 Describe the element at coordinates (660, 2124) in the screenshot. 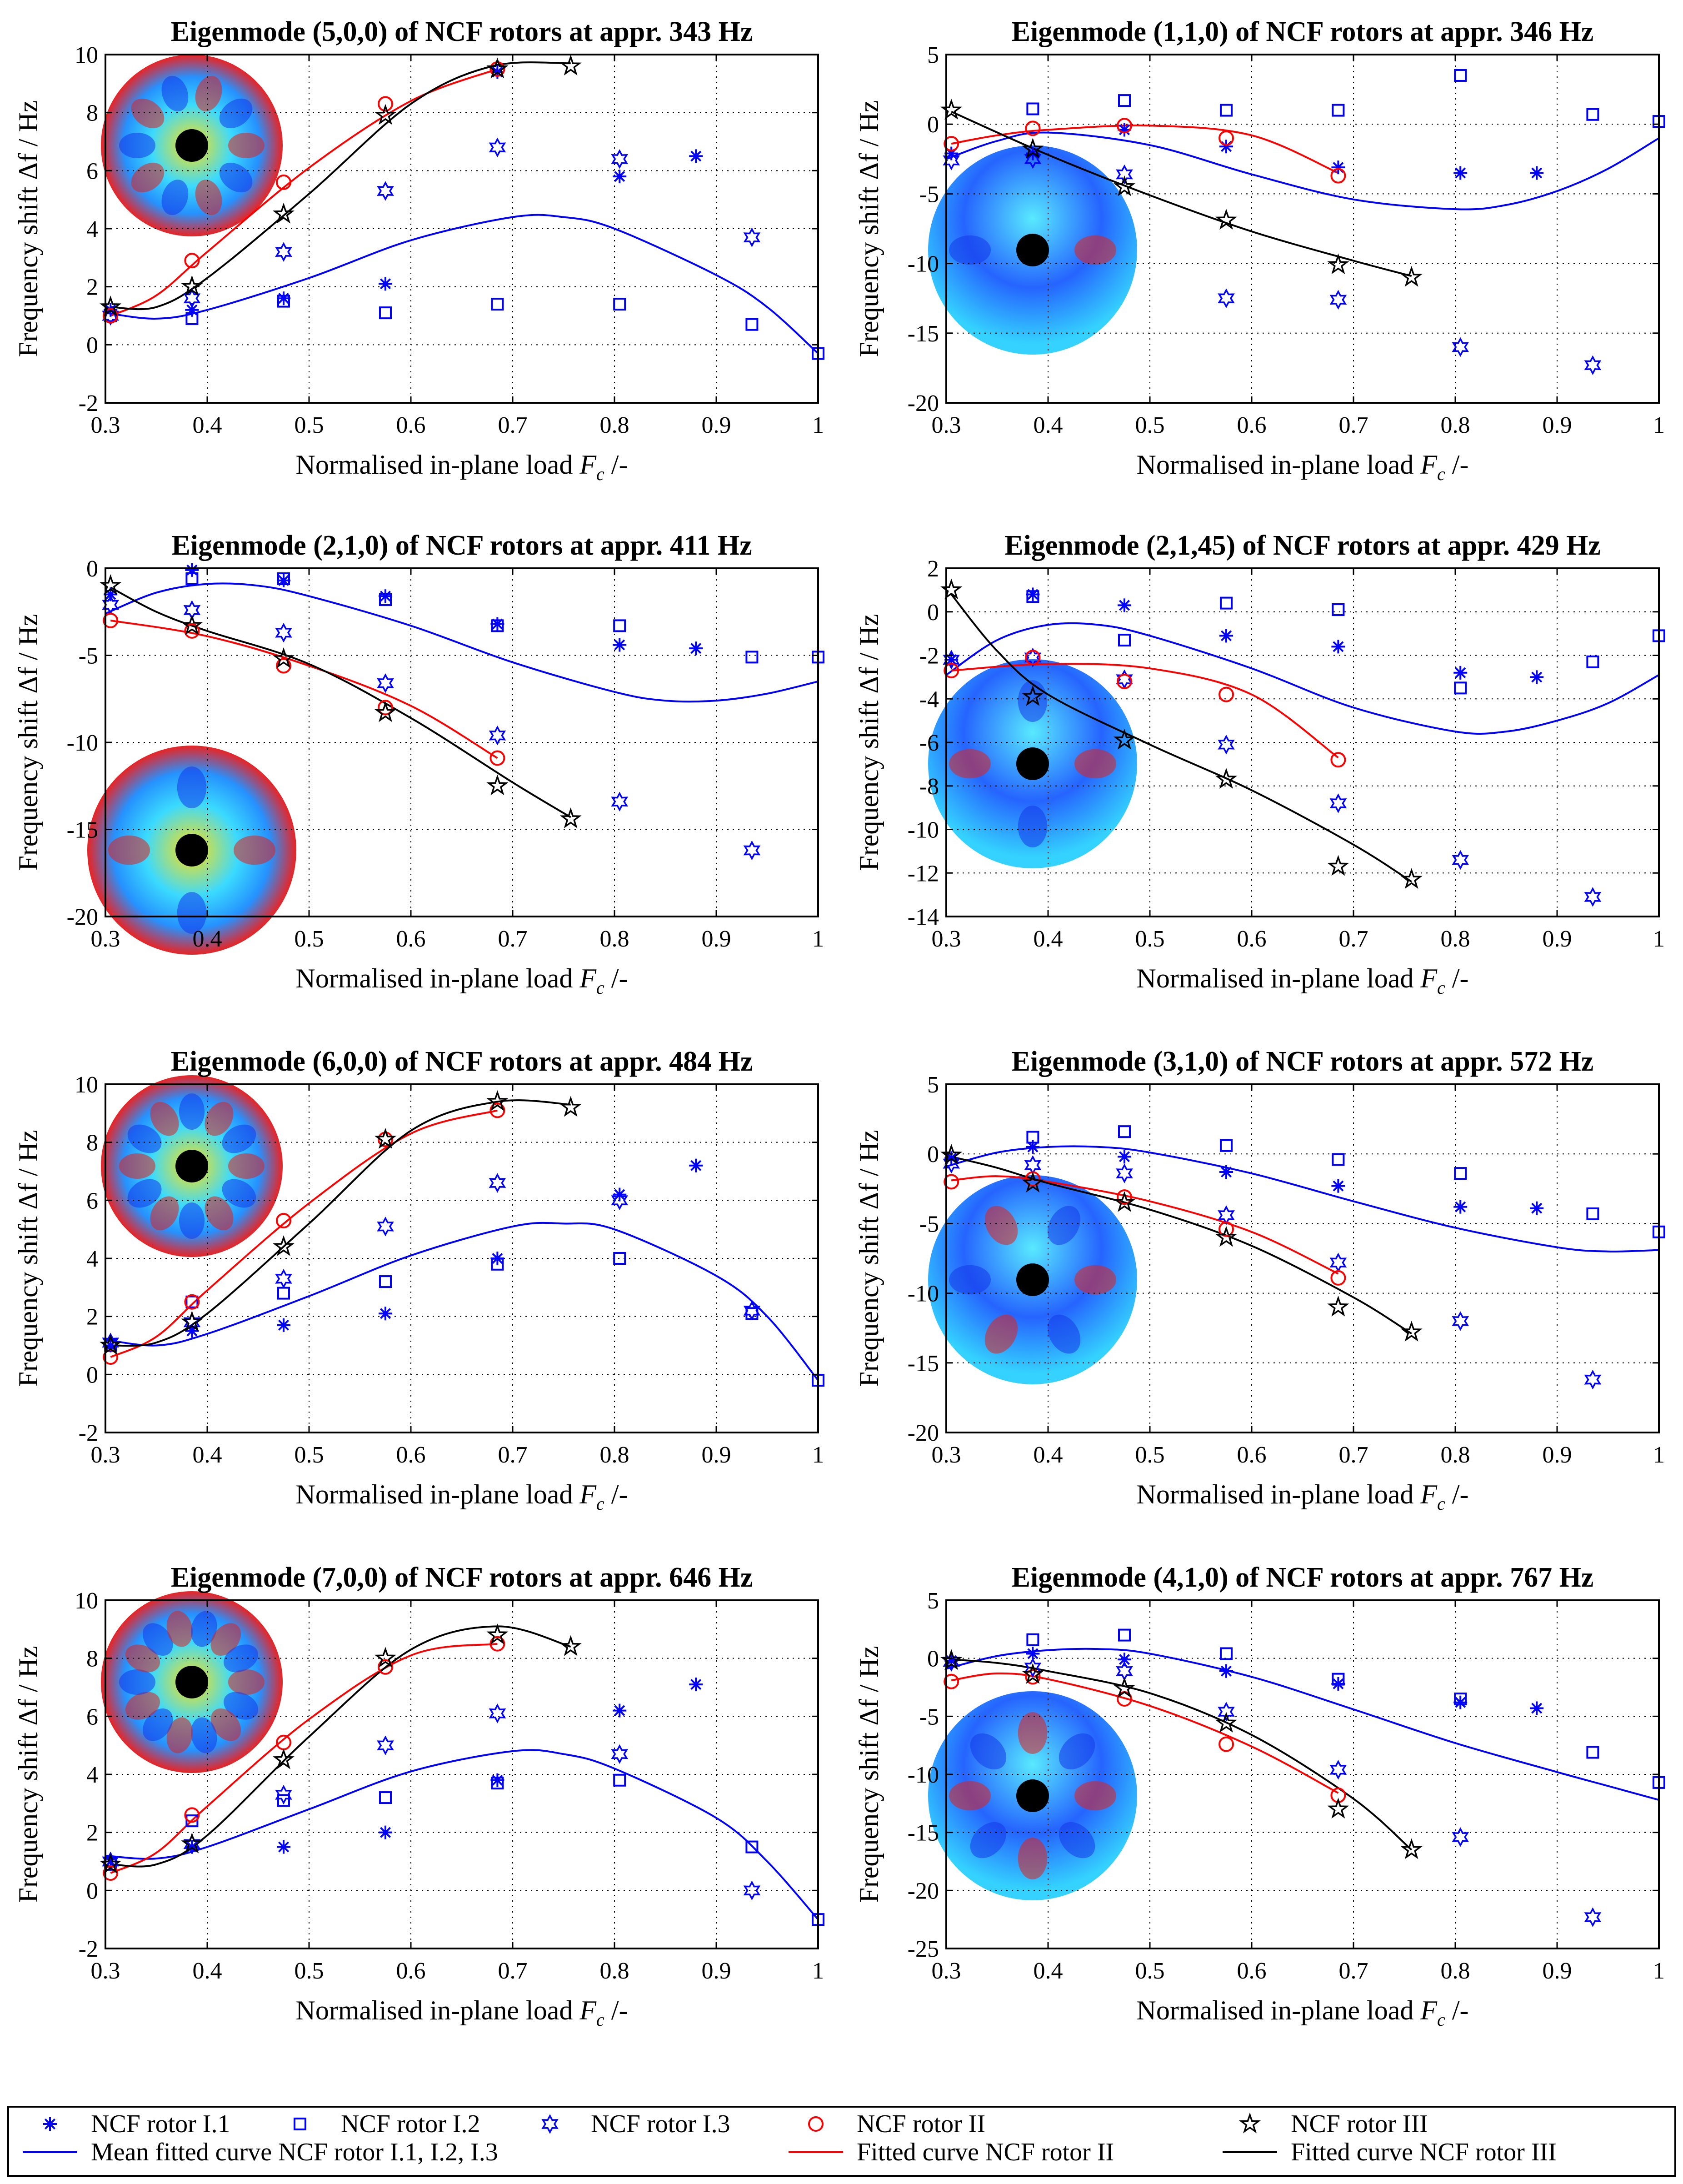

I see `legend-label: NCF rotor I.3` at that location.